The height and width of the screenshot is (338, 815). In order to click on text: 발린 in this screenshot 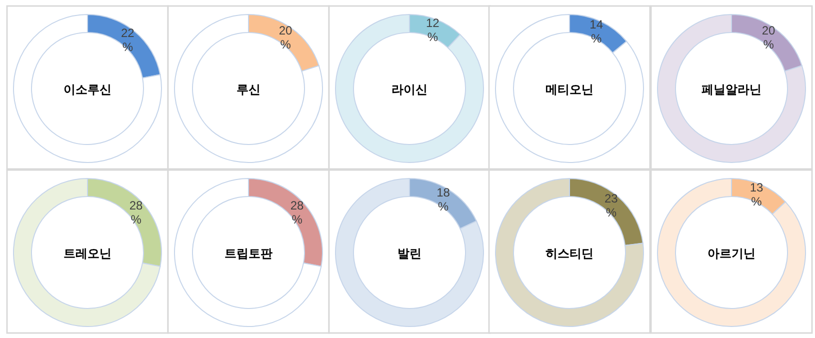, I will do `click(410, 253)`.